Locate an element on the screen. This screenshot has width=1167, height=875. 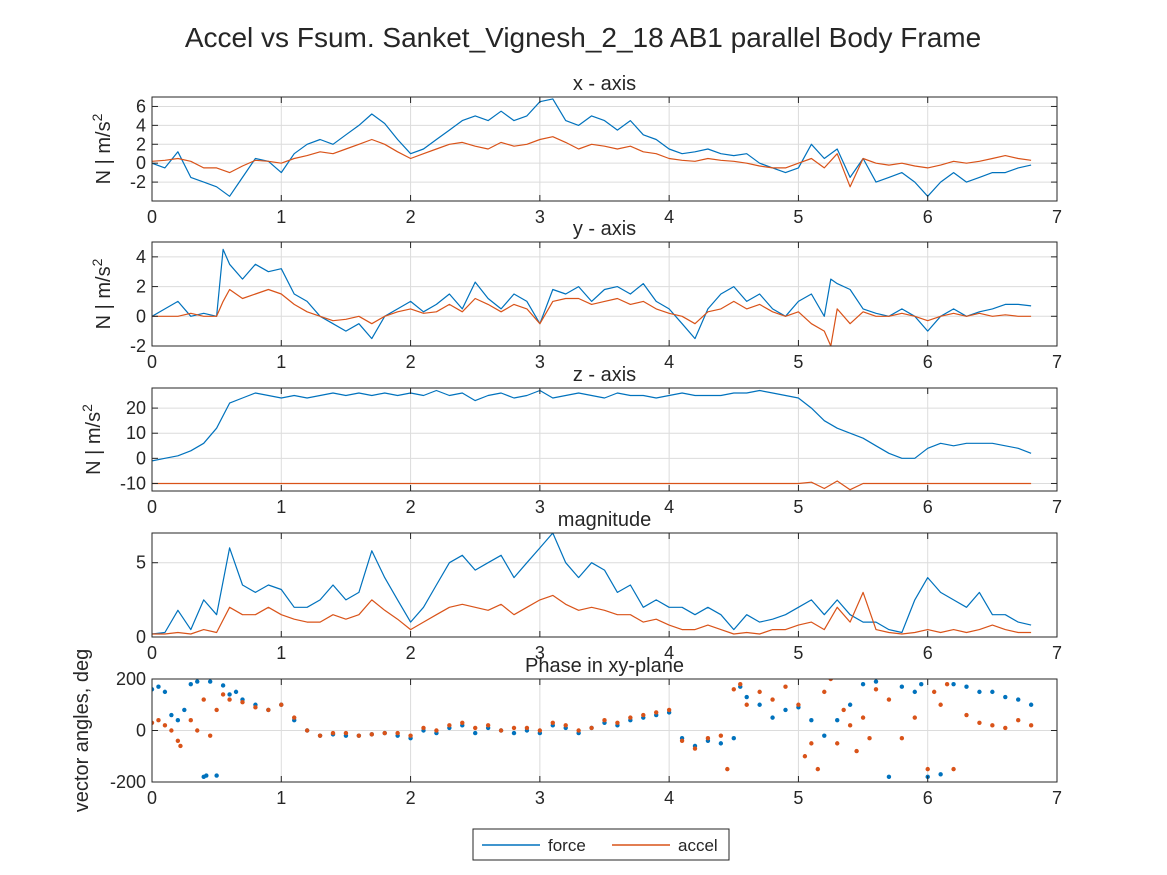
y-axis-label-superscript: 2 is located at coordinates (97, 117).